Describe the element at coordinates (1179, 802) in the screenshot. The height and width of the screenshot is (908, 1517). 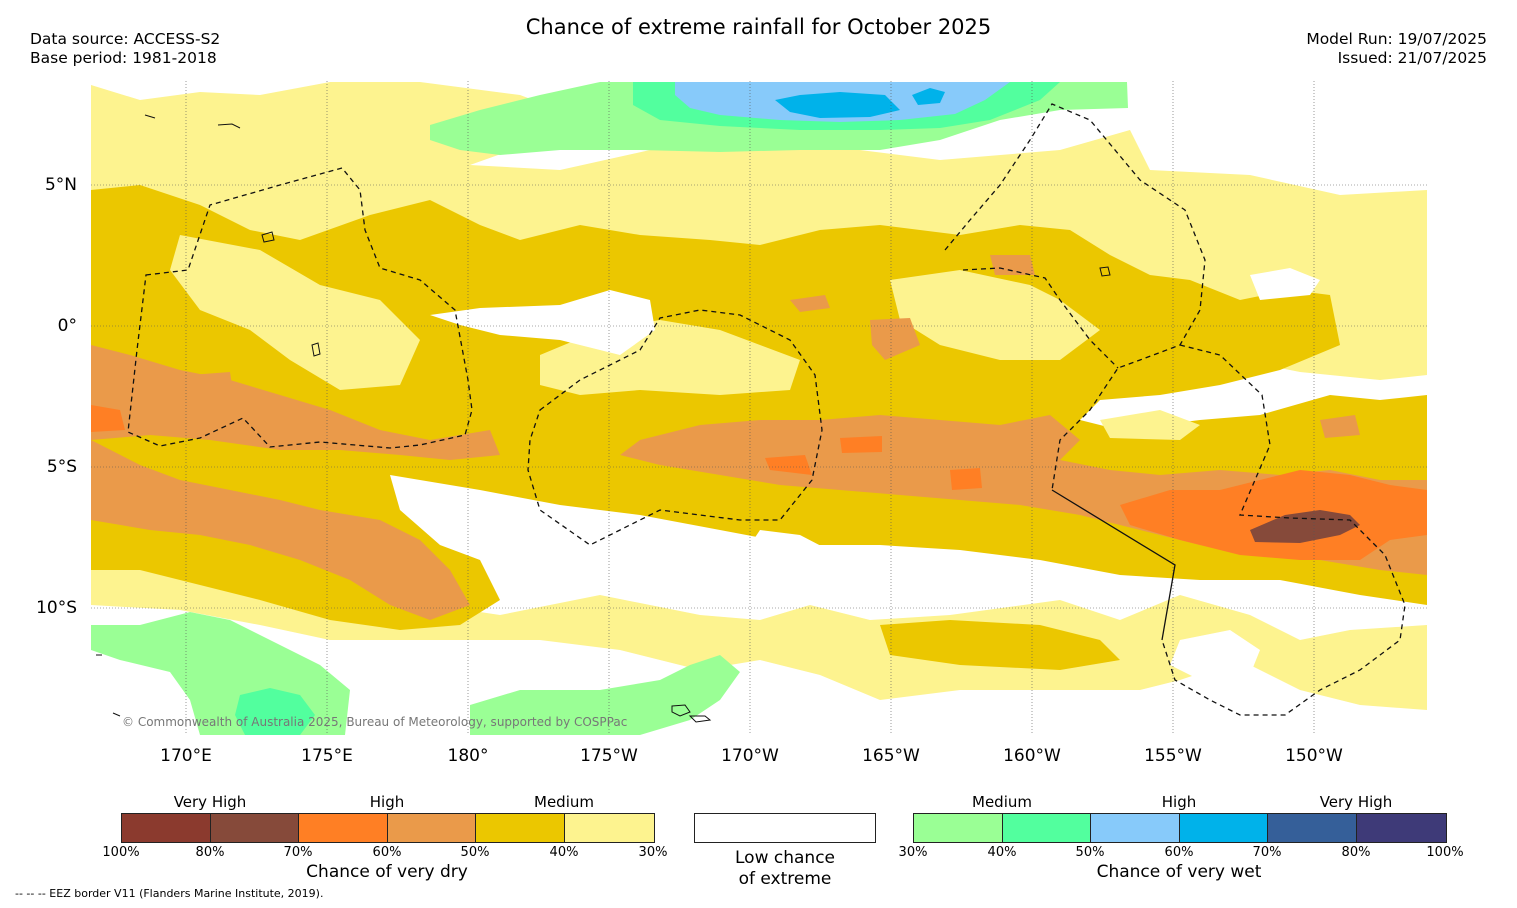
I see `wet-category-high: High` at that location.